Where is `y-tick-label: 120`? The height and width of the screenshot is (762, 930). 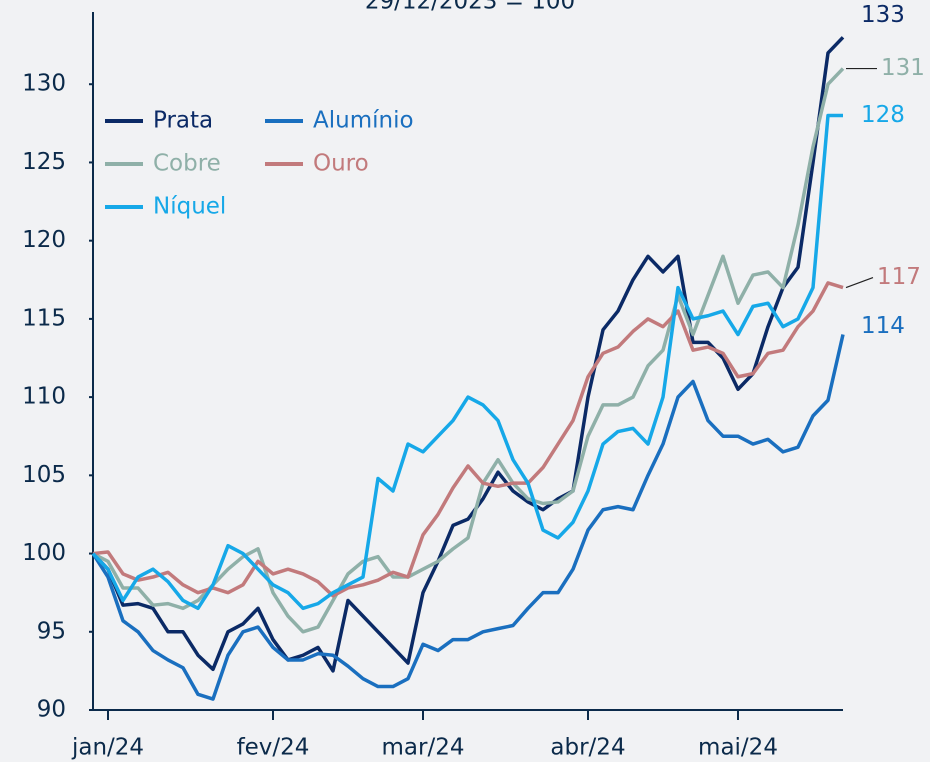
y-tick-label: 120 is located at coordinates (44, 240).